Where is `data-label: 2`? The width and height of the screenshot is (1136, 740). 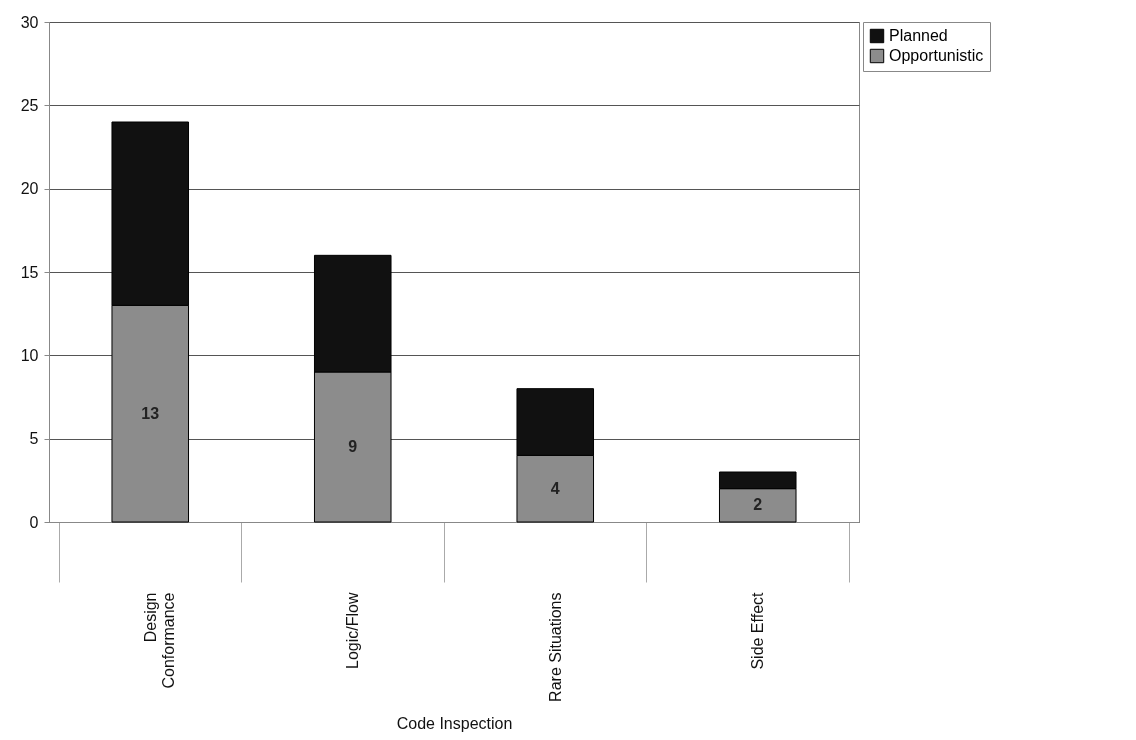
data-label: 2 is located at coordinates (758, 505).